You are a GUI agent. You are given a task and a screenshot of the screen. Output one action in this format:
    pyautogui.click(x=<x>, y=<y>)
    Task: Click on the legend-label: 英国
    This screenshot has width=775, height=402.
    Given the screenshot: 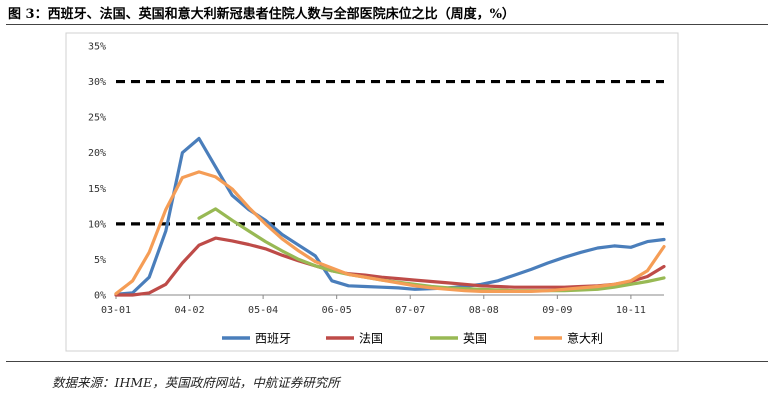 What is the action you would take?
    pyautogui.click(x=475, y=339)
    